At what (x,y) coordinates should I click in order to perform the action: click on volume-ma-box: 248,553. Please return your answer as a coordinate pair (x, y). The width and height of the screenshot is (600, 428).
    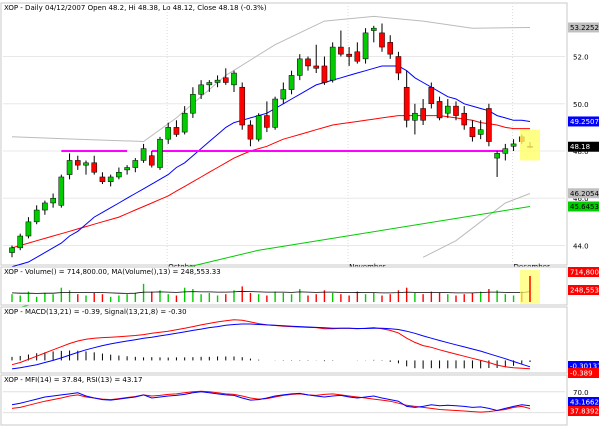
    Looking at the image, I should click on (584, 291).